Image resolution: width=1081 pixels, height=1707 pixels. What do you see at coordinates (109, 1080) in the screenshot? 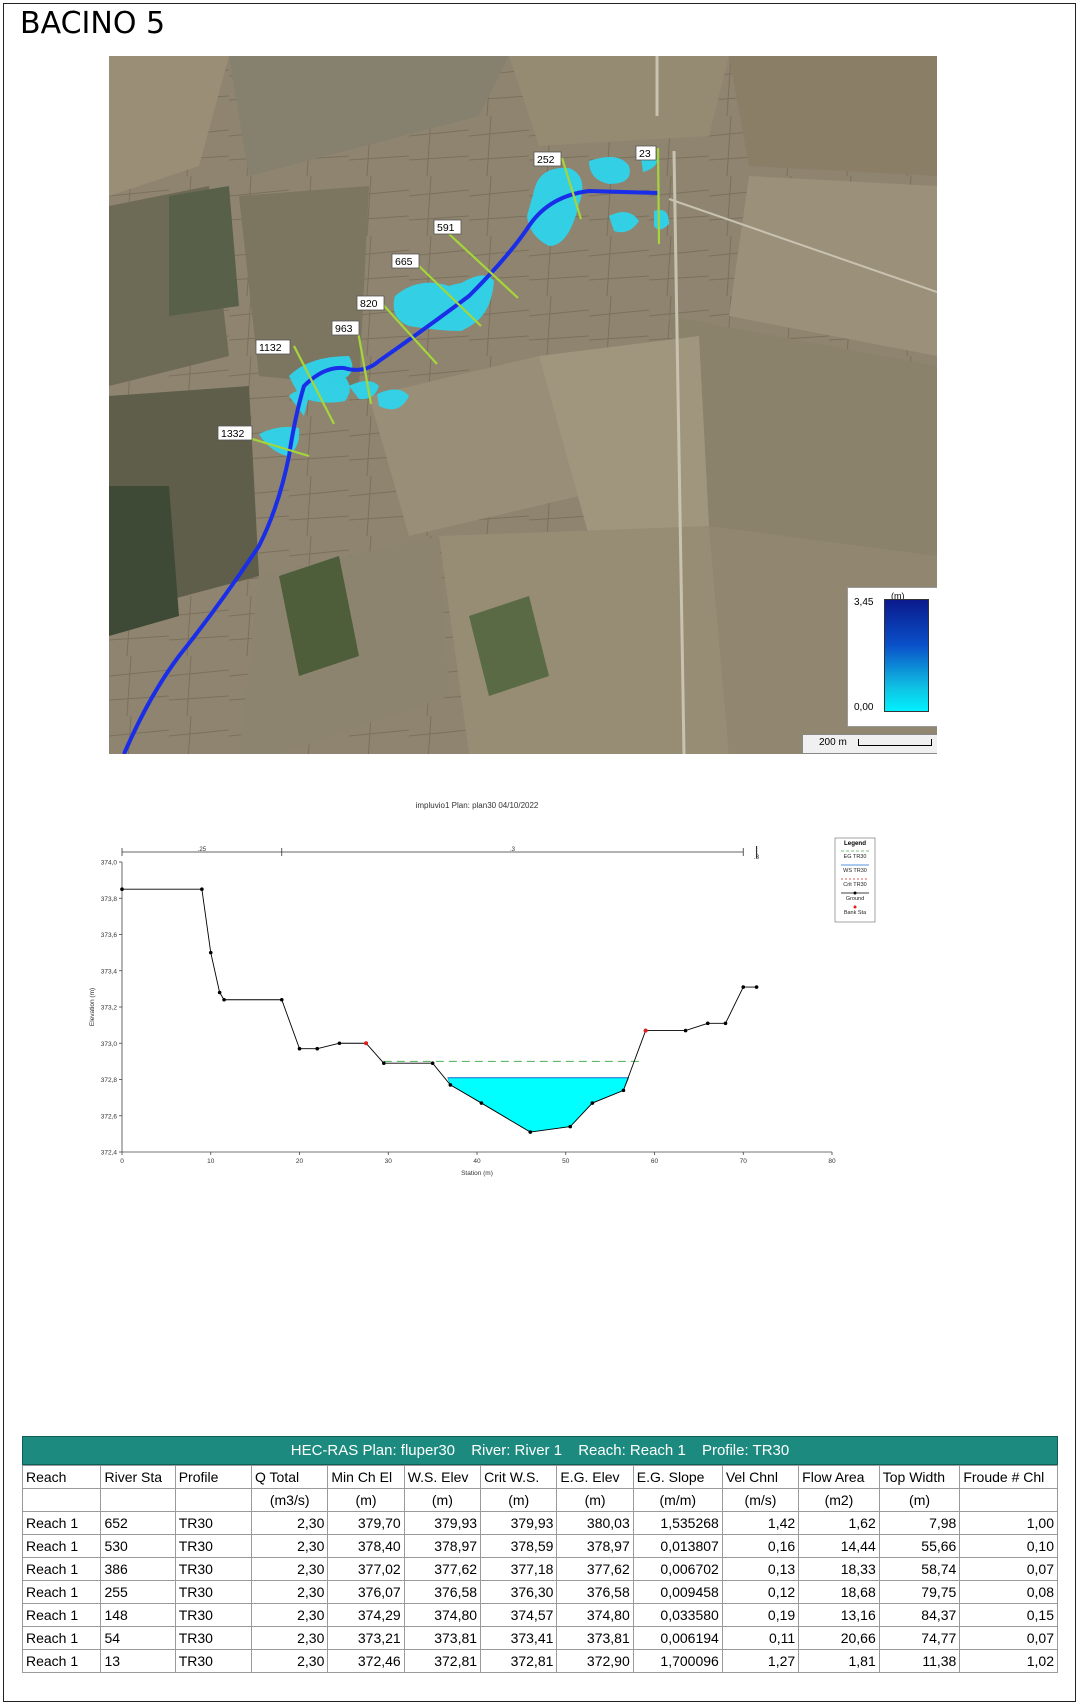
I see `y-tick-label: 372,8` at bounding box center [109, 1080].